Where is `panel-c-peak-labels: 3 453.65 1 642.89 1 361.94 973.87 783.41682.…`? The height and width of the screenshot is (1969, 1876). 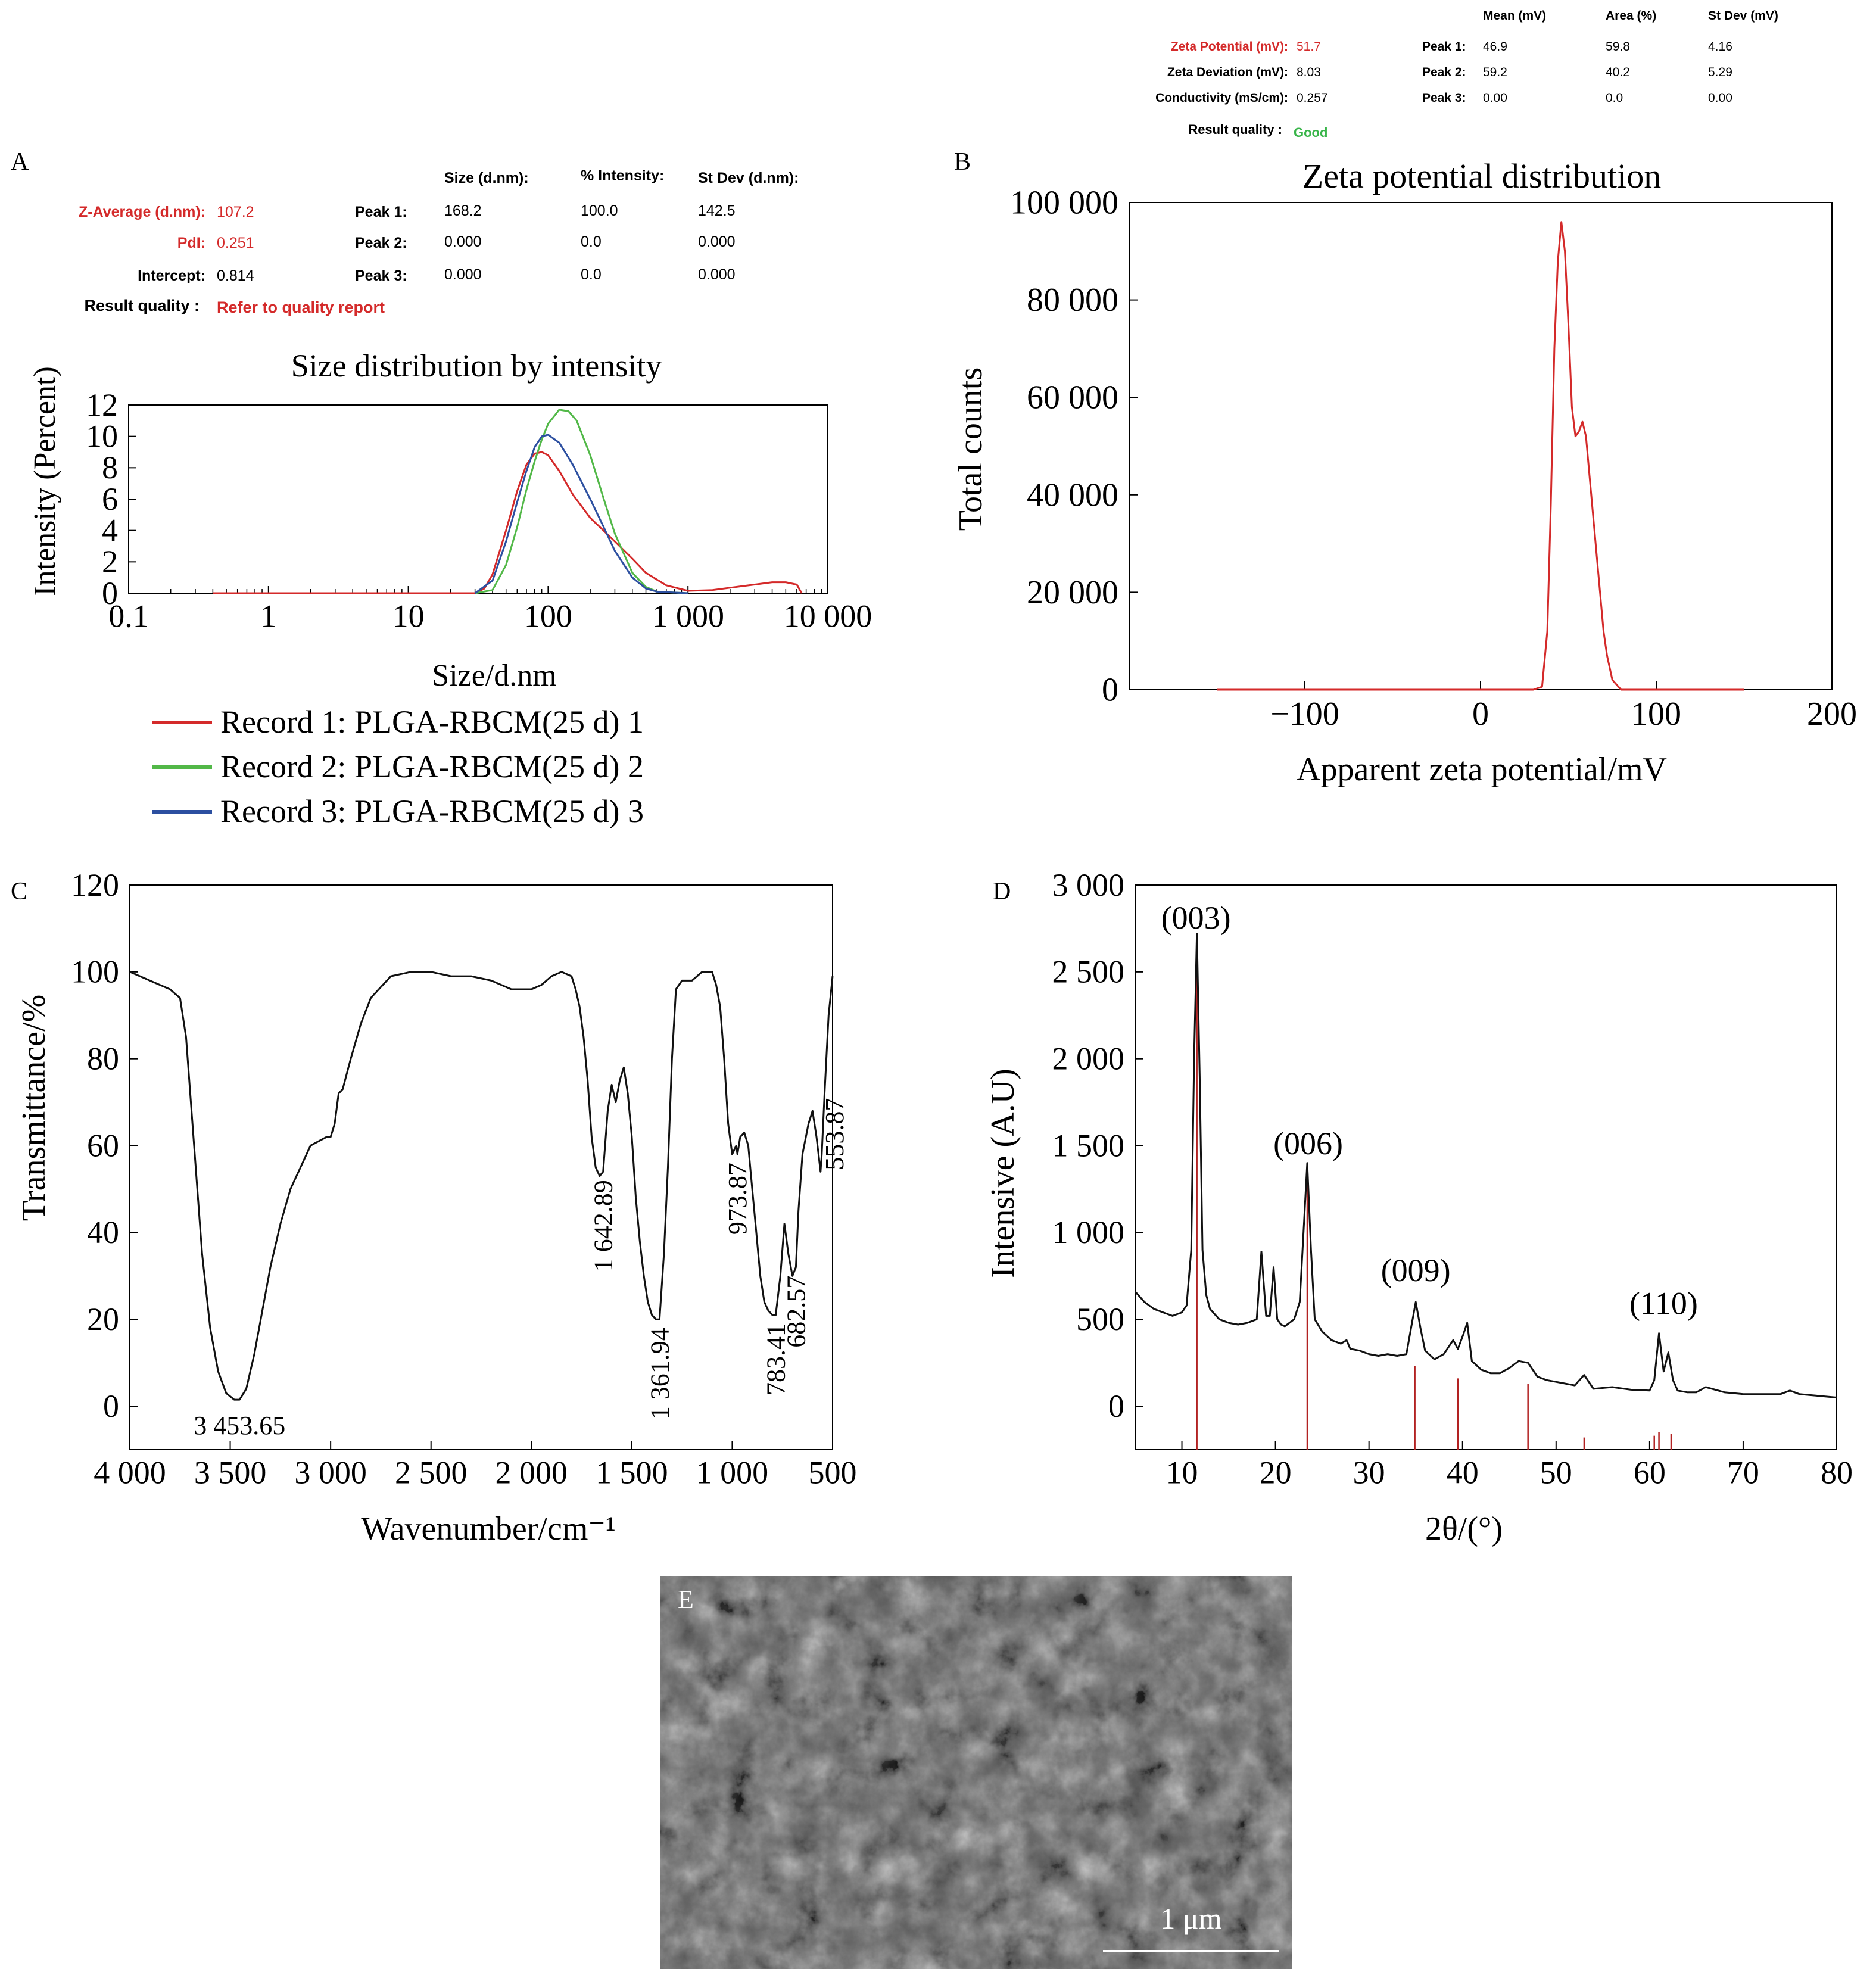
panel-c-peak-labels: 3 453.65 1 642.89 1 361.94 973.87 783.41682.… is located at coordinates (521, 1269).